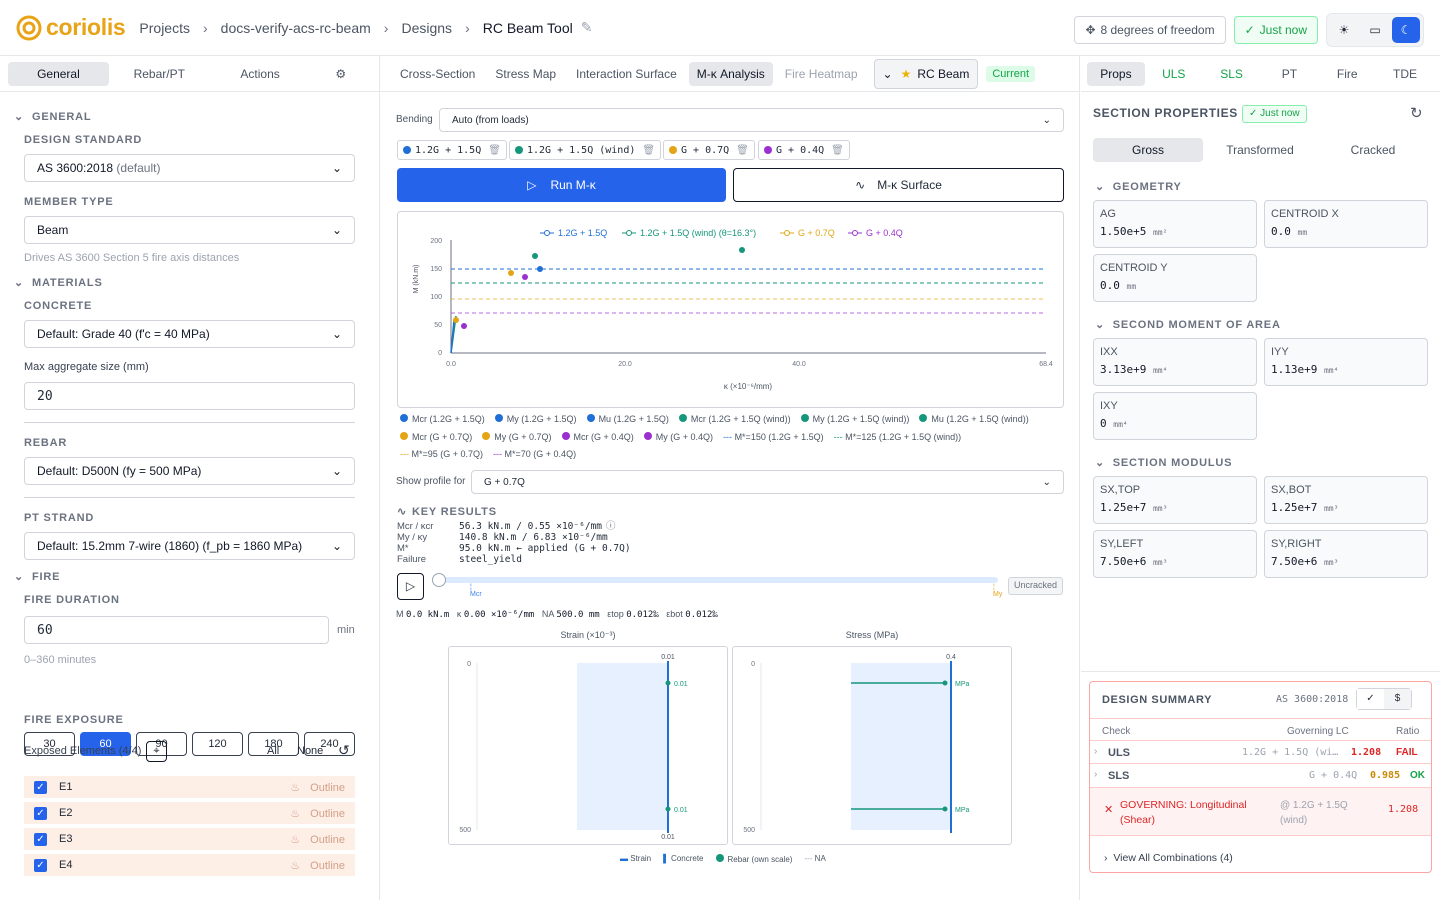  What do you see at coordinates (526, 73) in the screenshot?
I see `tab-stress-map: Stress Map` at bounding box center [526, 73].